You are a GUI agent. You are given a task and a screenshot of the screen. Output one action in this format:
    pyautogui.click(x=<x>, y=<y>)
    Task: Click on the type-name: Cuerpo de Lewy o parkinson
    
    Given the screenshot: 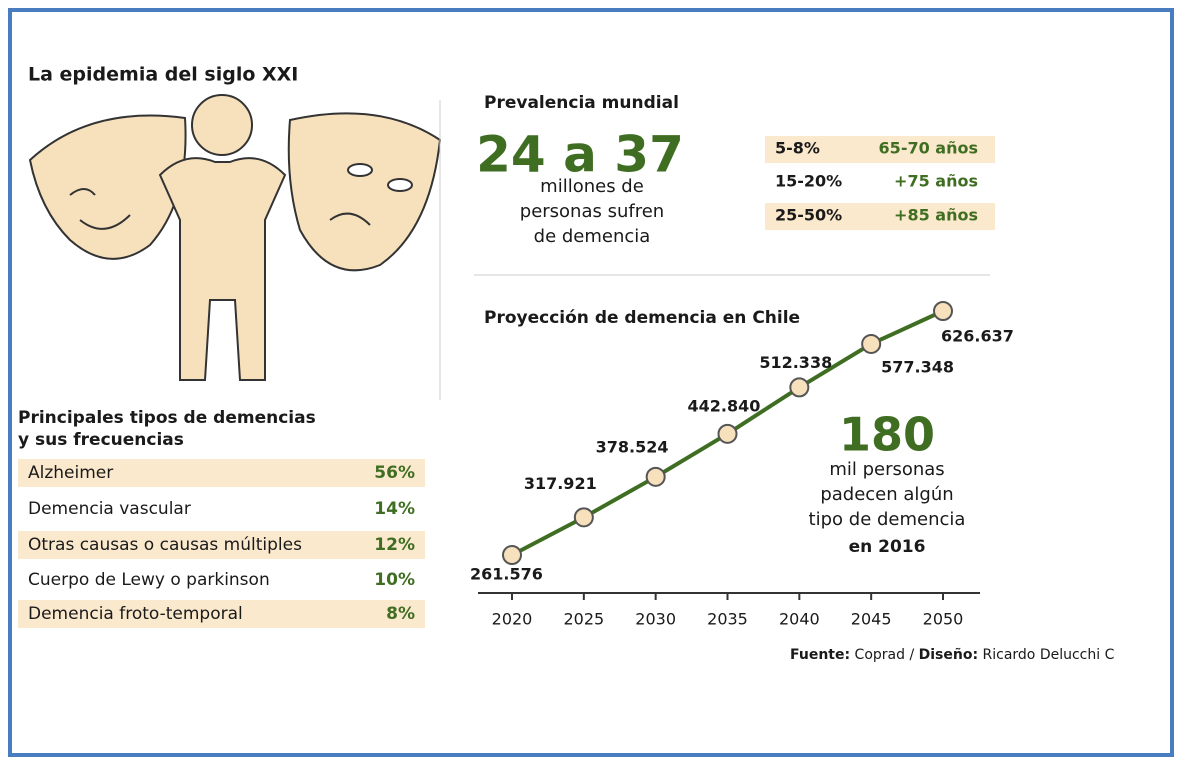 What is the action you would take?
    pyautogui.click(x=149, y=580)
    